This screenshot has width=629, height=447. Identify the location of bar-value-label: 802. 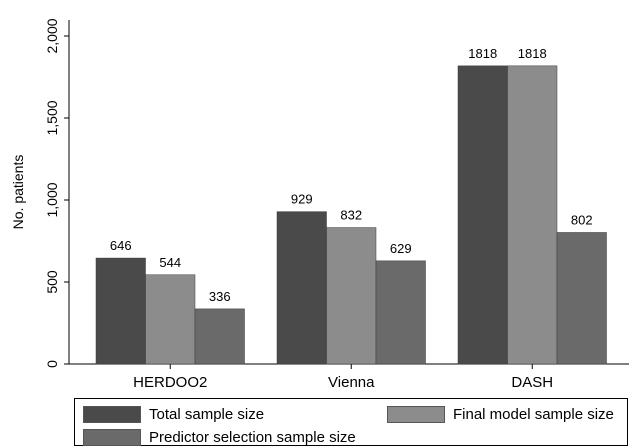
(582, 219).